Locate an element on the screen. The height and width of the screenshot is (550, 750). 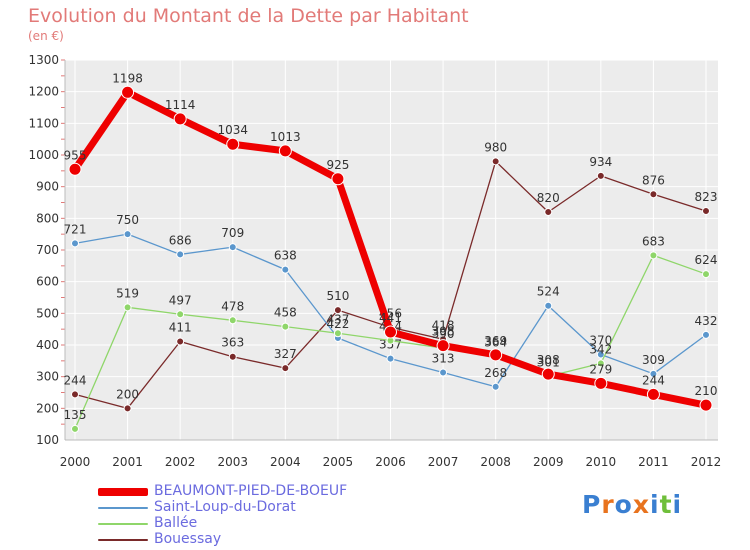
y-tick-label: 300 is located at coordinates (47, 377).